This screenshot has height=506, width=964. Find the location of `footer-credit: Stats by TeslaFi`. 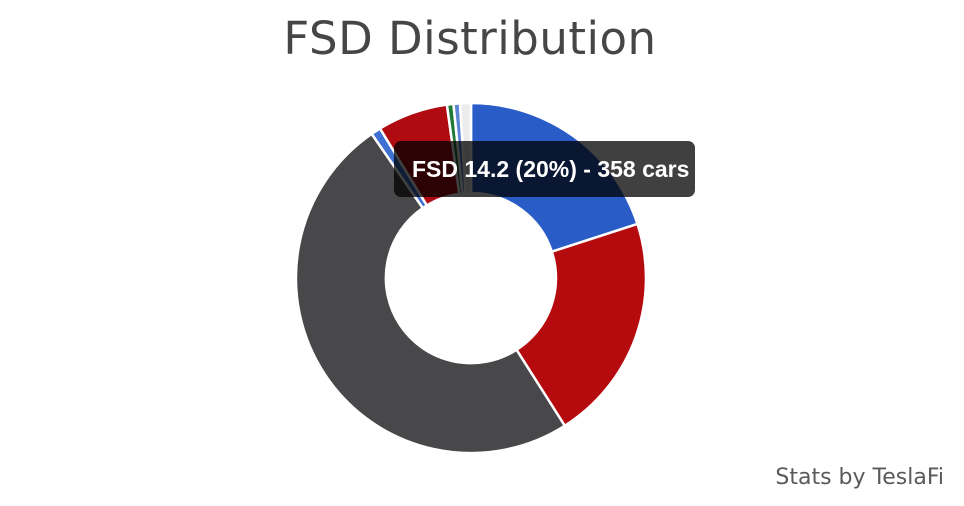

footer-credit: Stats by TeslaFi is located at coordinates (859, 477).